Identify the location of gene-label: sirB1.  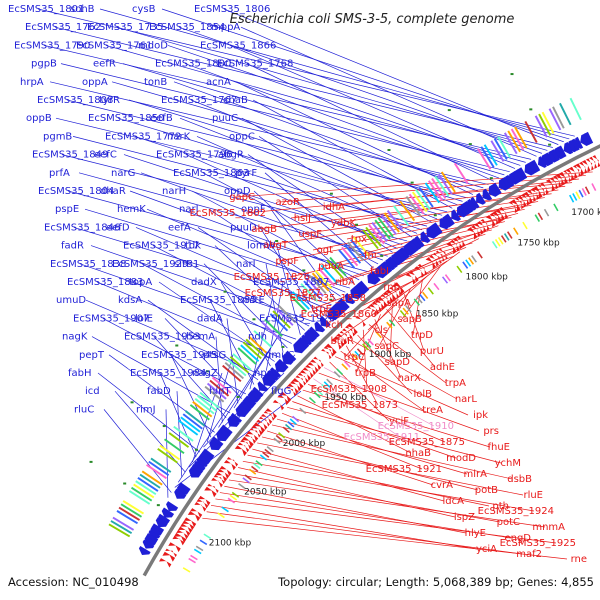
(186, 264).